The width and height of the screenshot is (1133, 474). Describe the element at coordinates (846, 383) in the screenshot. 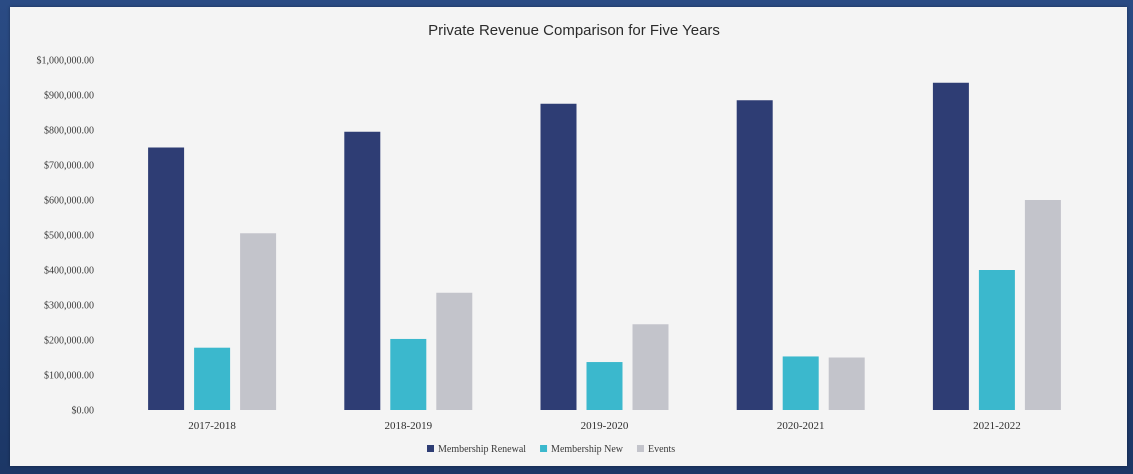

I see `bar-events-2020-2021` at that location.